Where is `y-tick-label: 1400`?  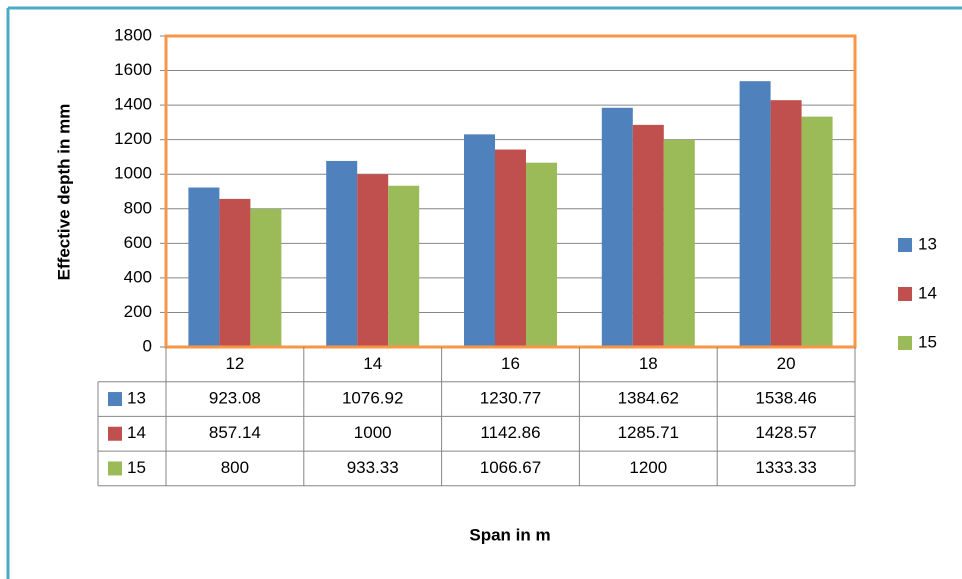
y-tick-label: 1400 is located at coordinates (133, 104).